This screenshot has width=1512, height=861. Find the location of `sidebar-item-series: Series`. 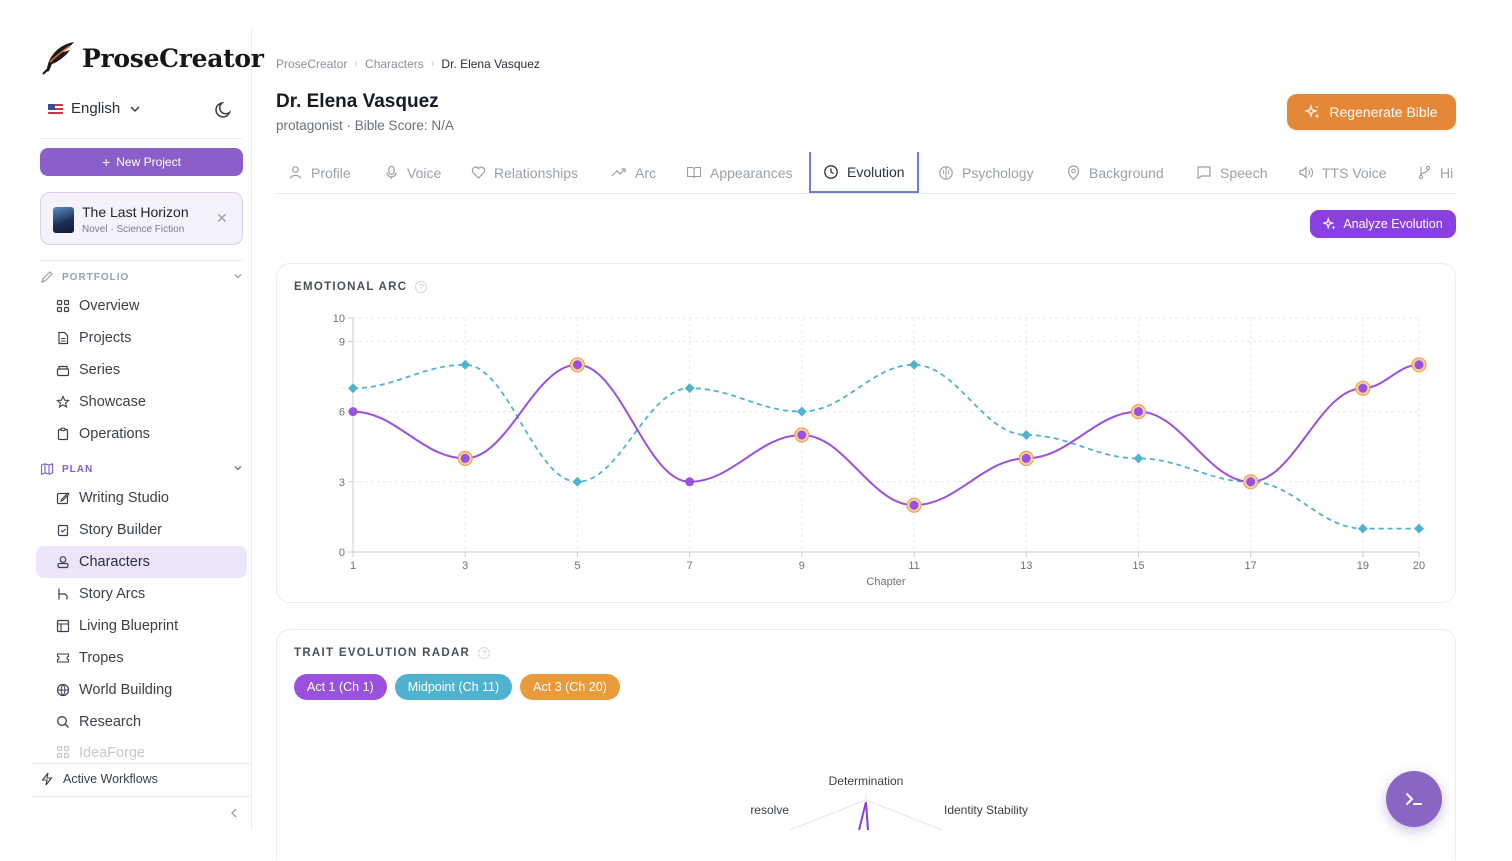

sidebar-item-series: Series is located at coordinates (141, 370).